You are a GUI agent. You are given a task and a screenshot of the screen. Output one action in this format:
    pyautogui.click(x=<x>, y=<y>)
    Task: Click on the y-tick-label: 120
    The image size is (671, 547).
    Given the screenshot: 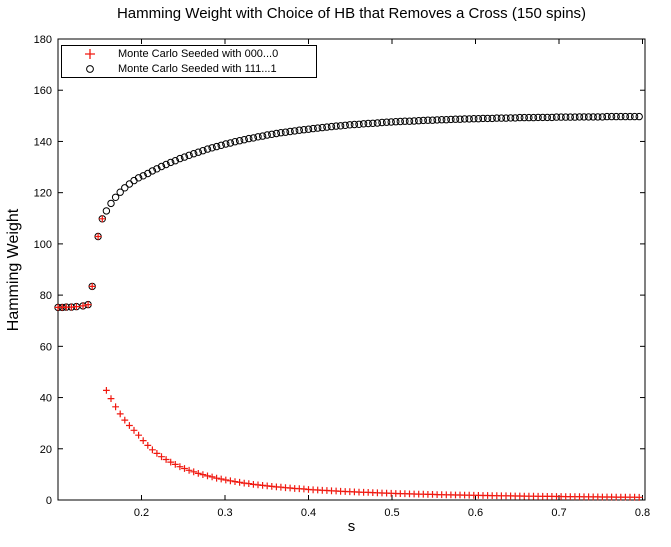 What is the action you would take?
    pyautogui.click(x=43, y=194)
    